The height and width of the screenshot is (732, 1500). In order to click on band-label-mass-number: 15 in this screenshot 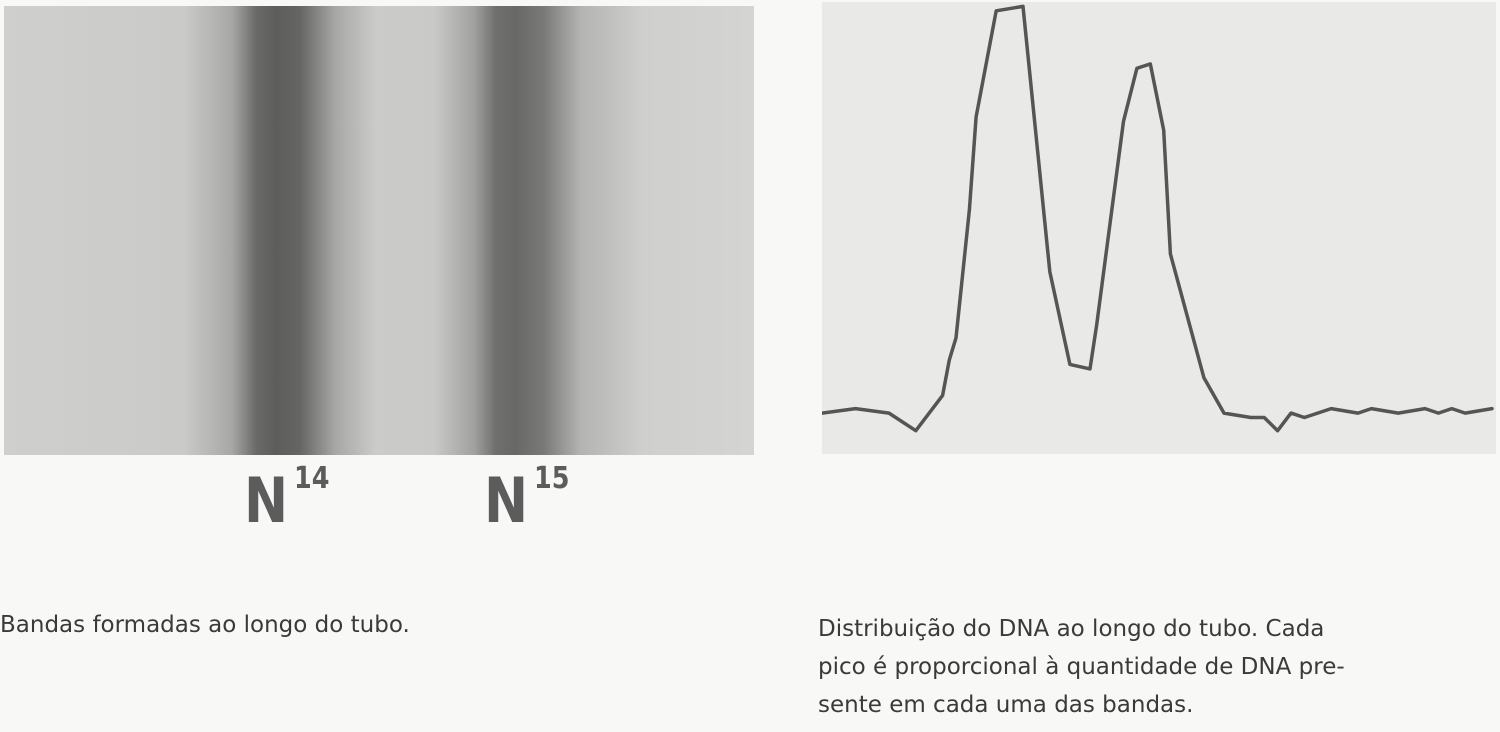, I will do `click(551, 478)`.